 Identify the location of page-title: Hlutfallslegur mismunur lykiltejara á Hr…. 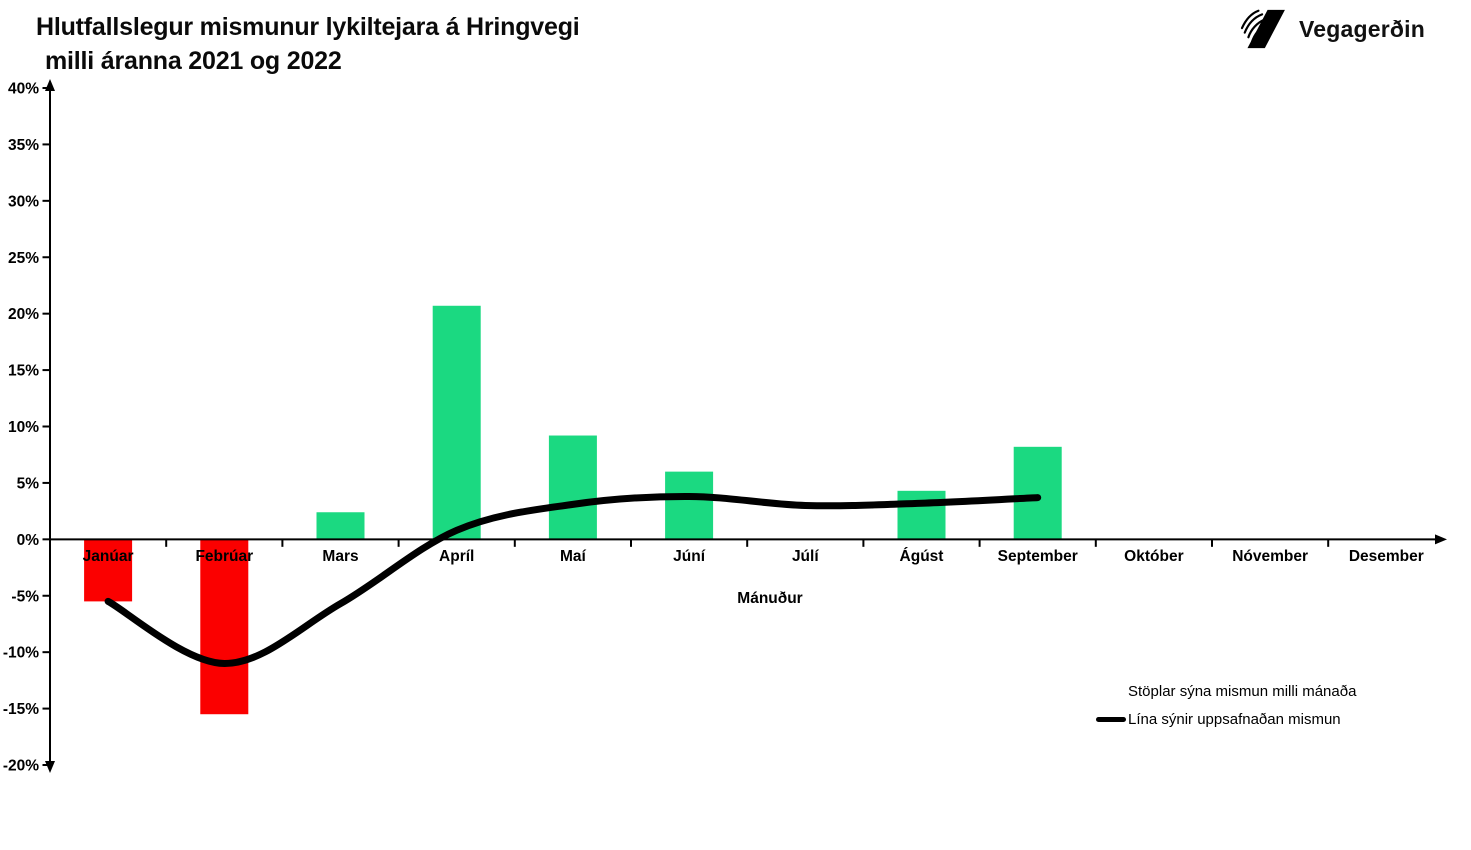
(308, 44).